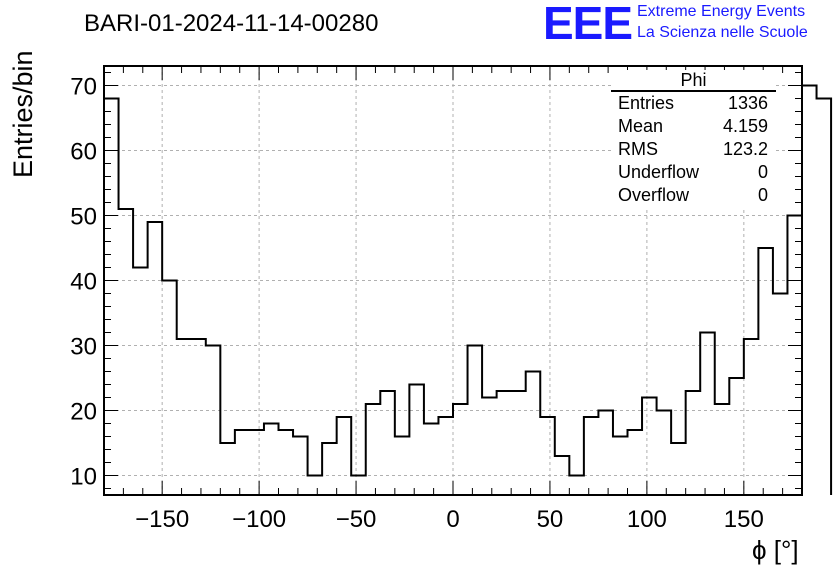  Describe the element at coordinates (83, 217) in the screenshot. I see `y-tick-label: 50` at that location.